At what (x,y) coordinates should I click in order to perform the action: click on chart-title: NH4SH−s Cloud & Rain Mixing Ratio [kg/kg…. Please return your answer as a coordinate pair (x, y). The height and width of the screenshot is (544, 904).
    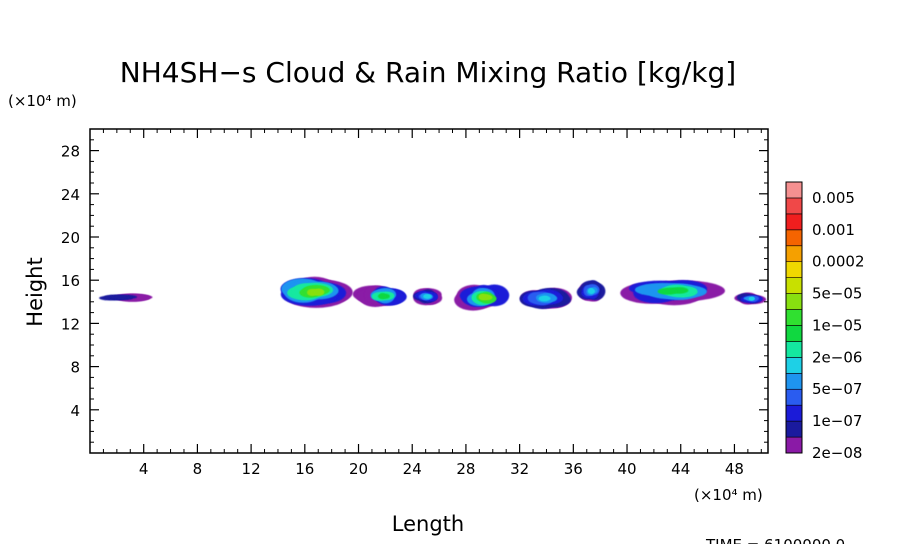
    Looking at the image, I should click on (428, 72).